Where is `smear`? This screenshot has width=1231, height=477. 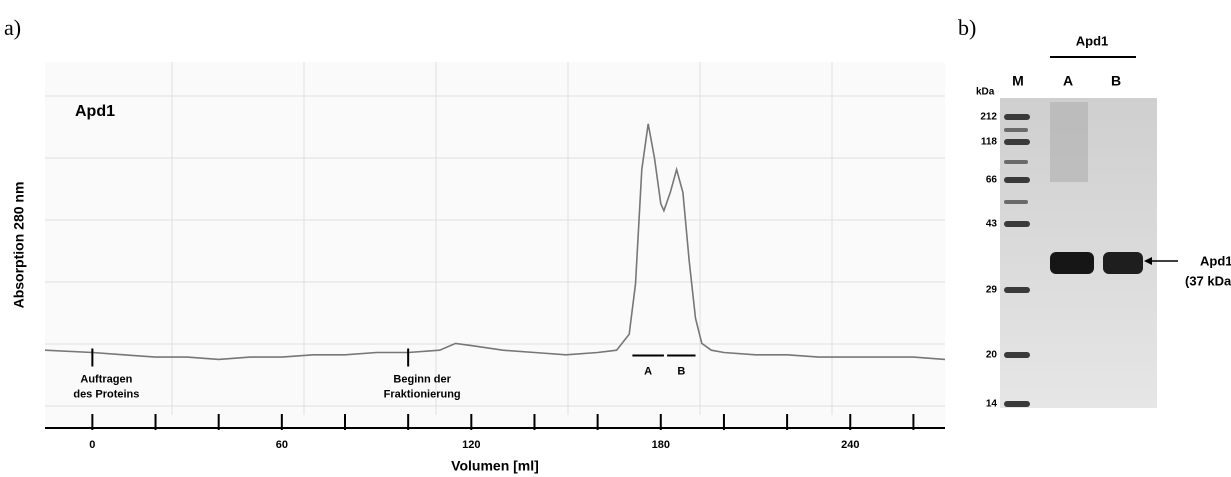 smear is located at coordinates (1069, 142).